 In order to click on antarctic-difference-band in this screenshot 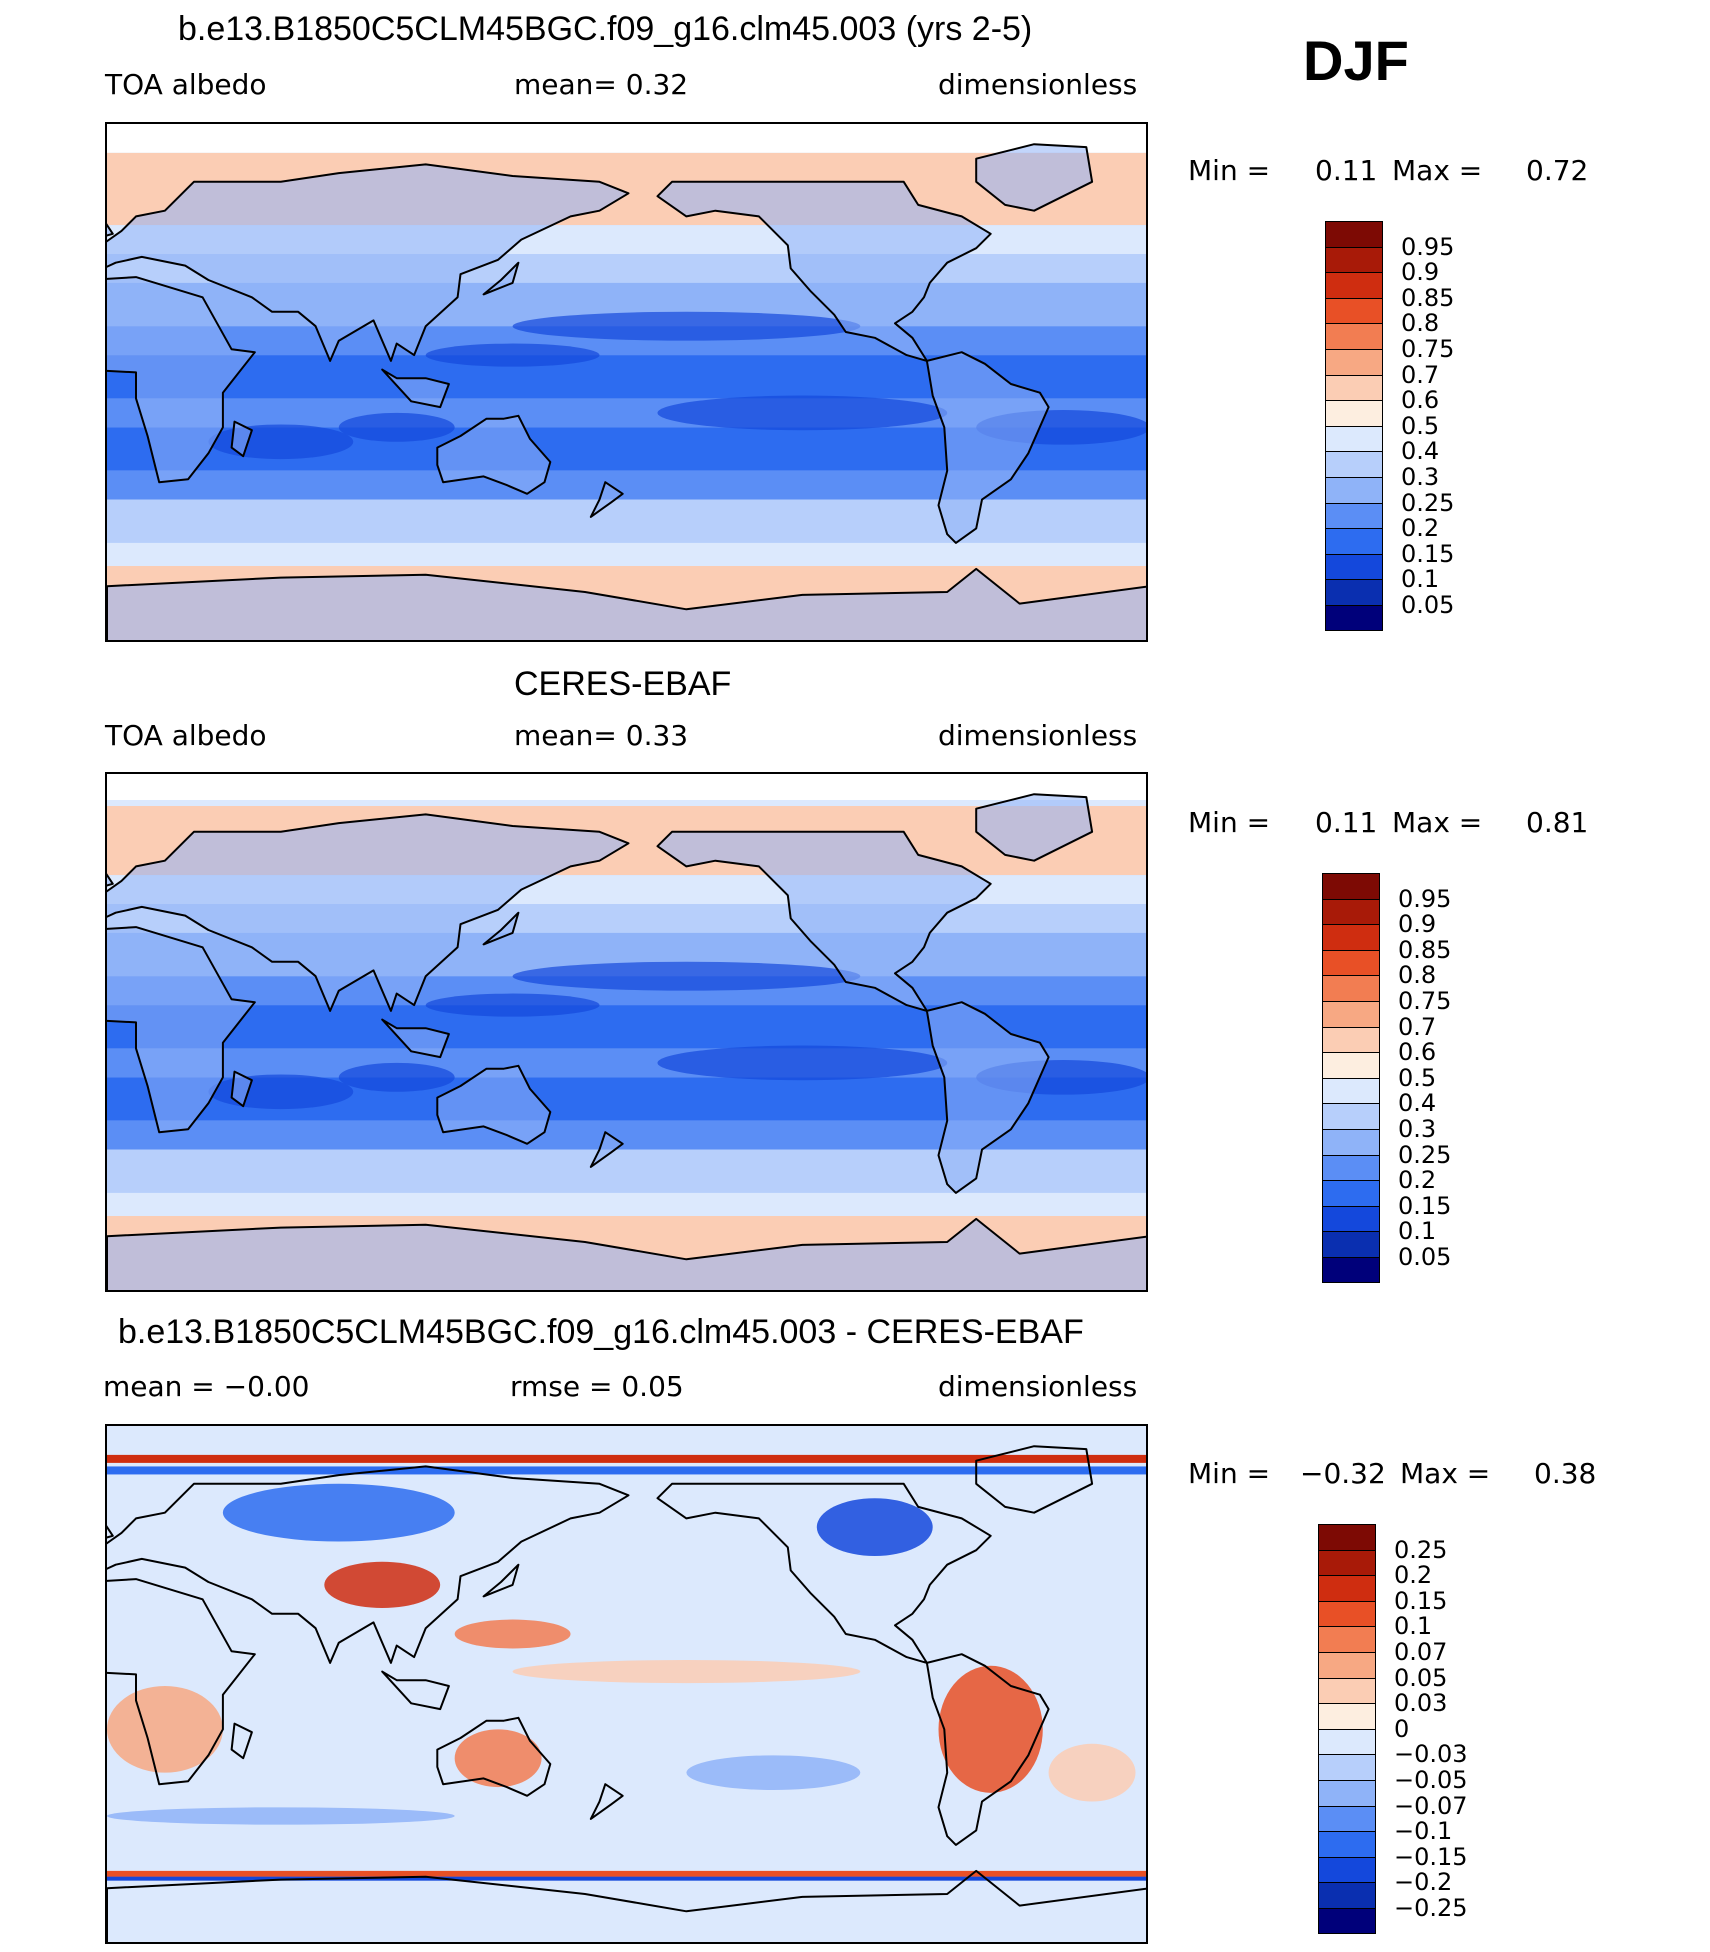, I will do `click(626, 1878)`.